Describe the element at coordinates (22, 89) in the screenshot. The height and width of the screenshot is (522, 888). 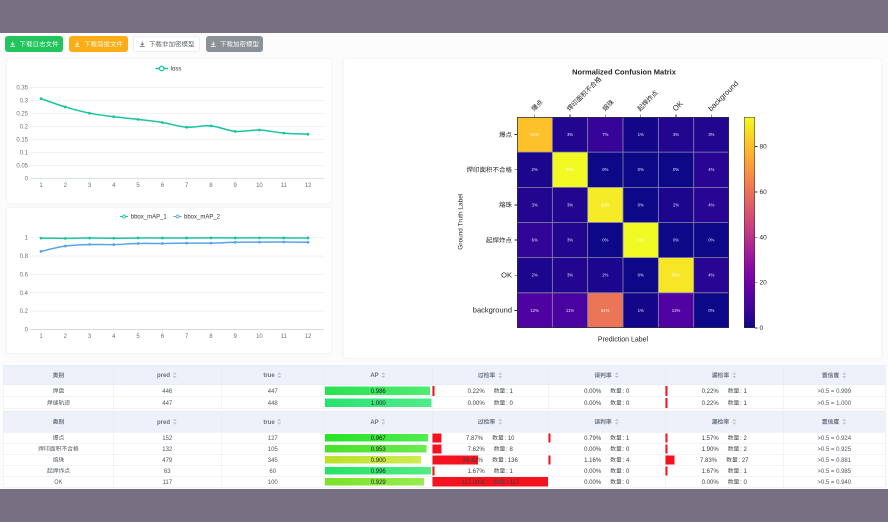
I see `svg-text: 0.35` at that location.